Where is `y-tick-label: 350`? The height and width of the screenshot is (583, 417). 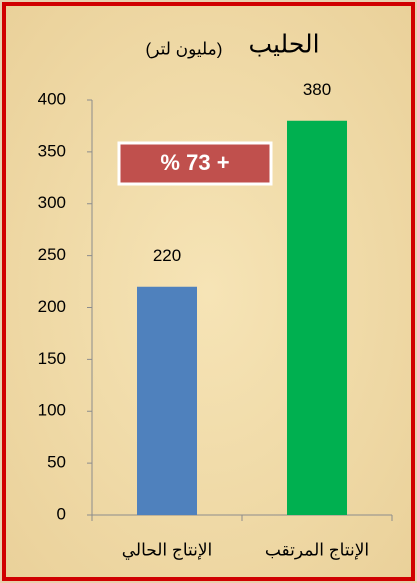
y-tick-label: 350 is located at coordinates (52, 150).